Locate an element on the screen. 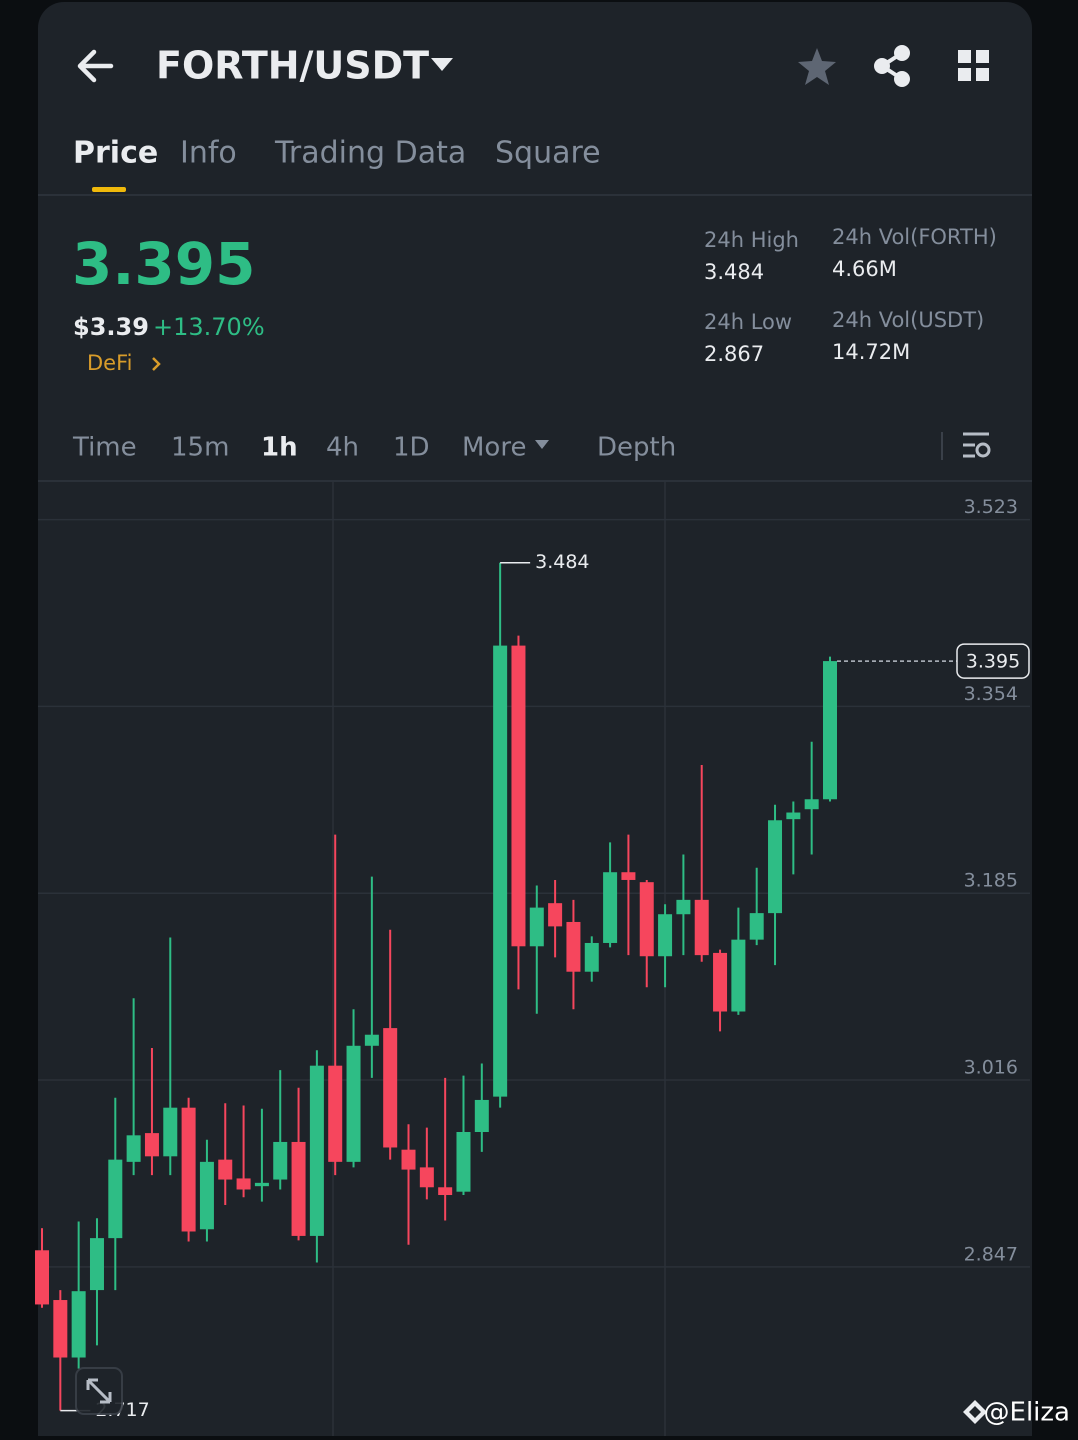 The image size is (1078, 1440). y-tick-label: 3.016 is located at coordinates (991, 1068).